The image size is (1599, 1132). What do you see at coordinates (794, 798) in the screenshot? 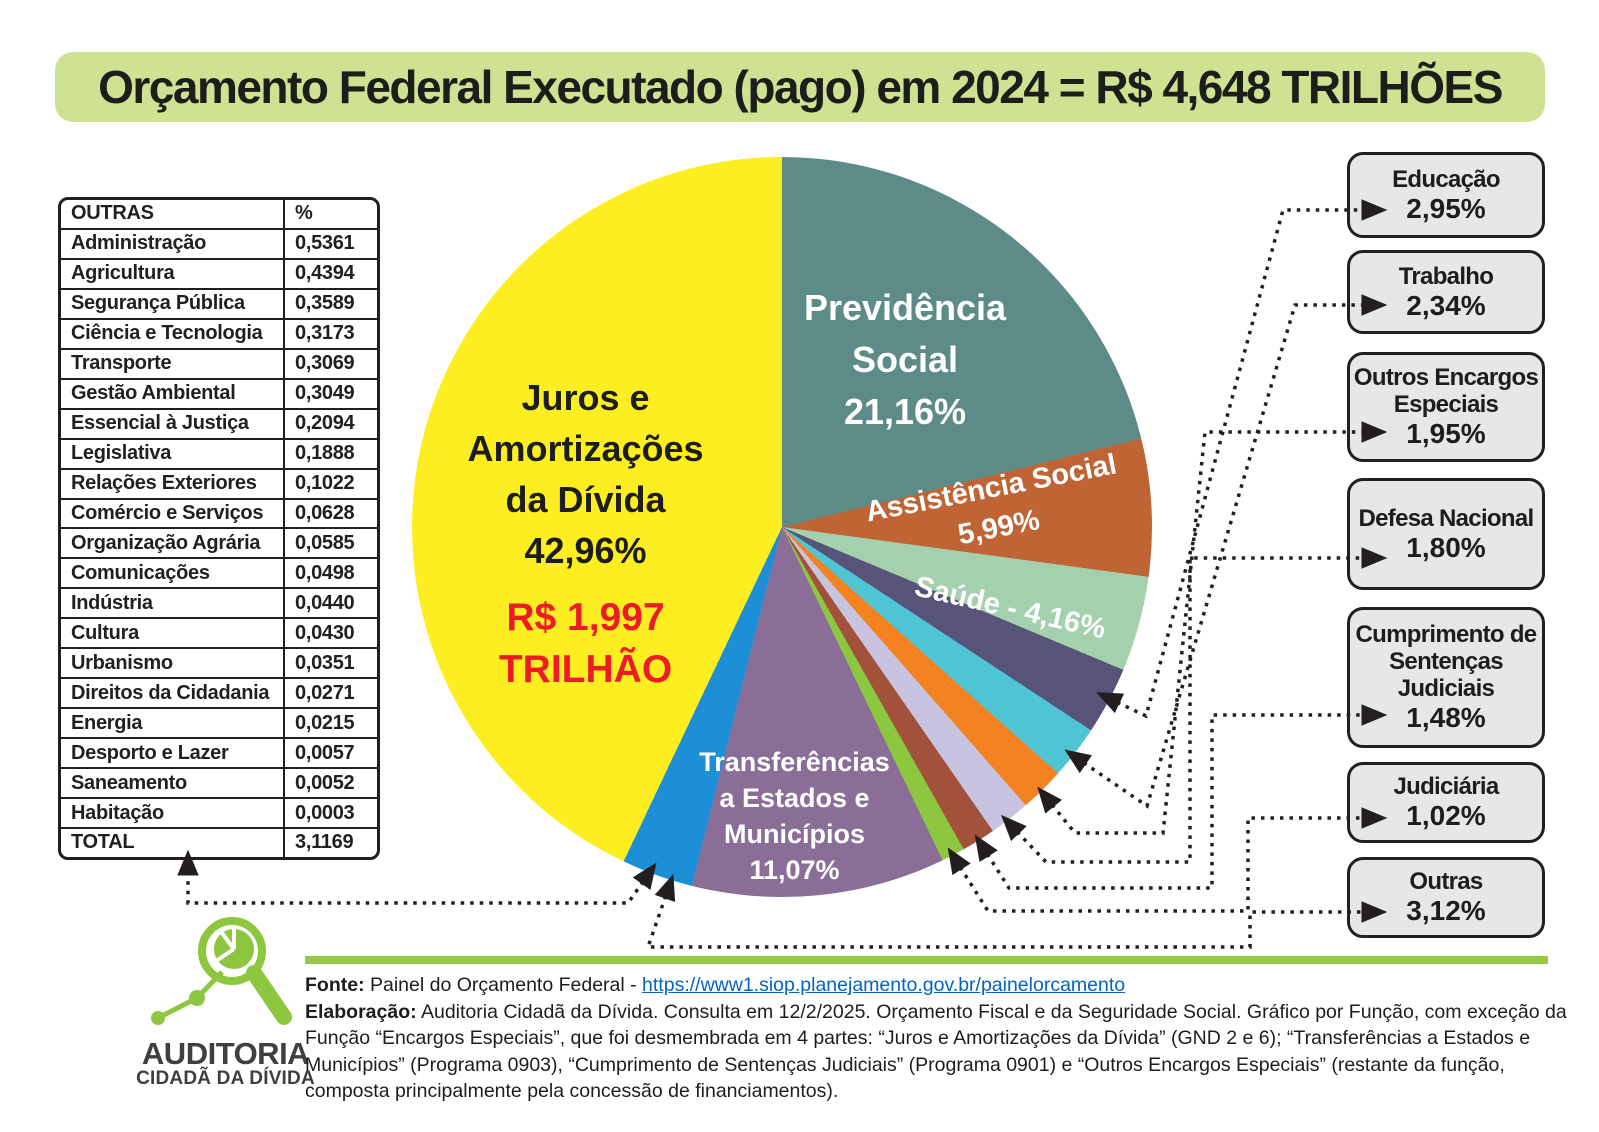
I see `pie-label-line: a Estados e` at bounding box center [794, 798].